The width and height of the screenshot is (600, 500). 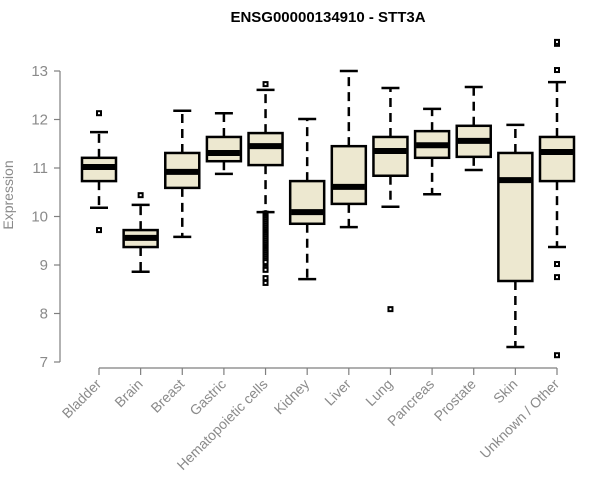 What do you see at coordinates (99, 172) in the screenshot?
I see `box-group-bladder` at bounding box center [99, 172].